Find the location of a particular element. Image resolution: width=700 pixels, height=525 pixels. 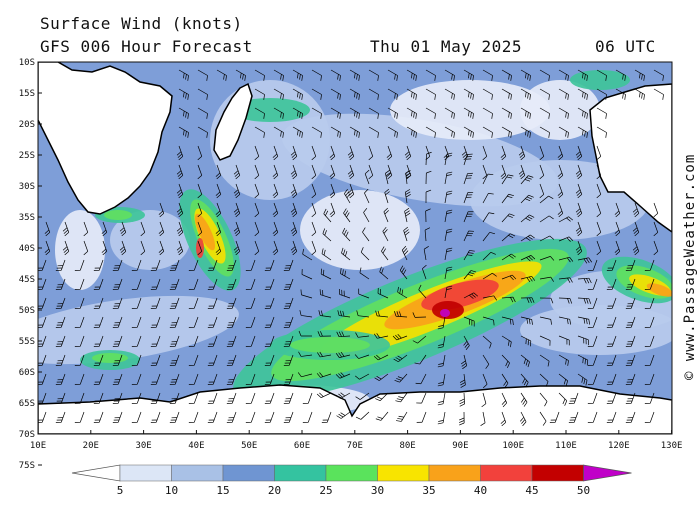

longitude-label: 100E is located at coordinates (513, 446).